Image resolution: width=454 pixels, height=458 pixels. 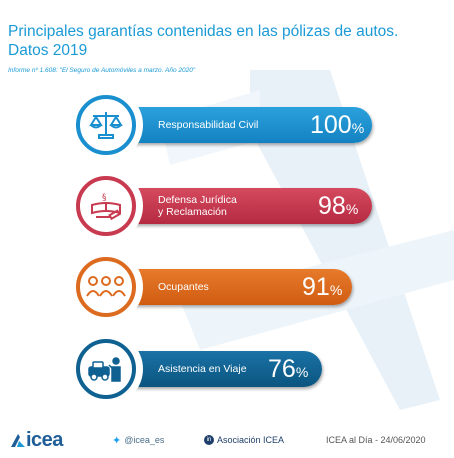 I want to click on bar-label: Asistencia en Viaje, so click(x=202, y=369).